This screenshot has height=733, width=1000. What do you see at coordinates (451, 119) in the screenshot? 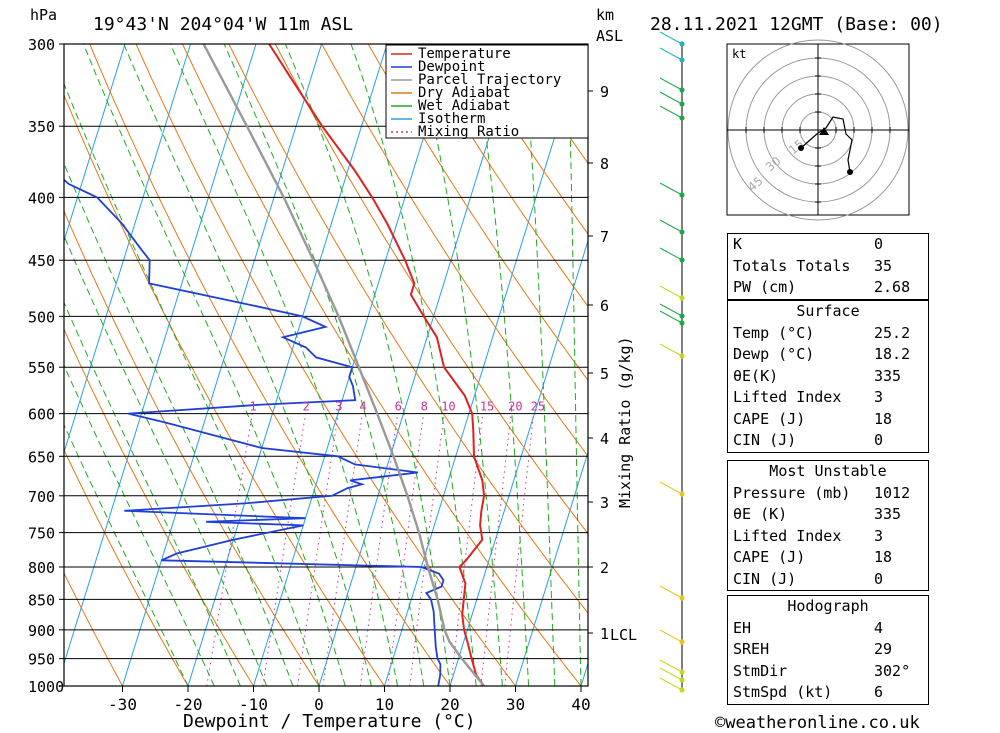
I see `legend-label: Isotherm` at bounding box center [451, 119].